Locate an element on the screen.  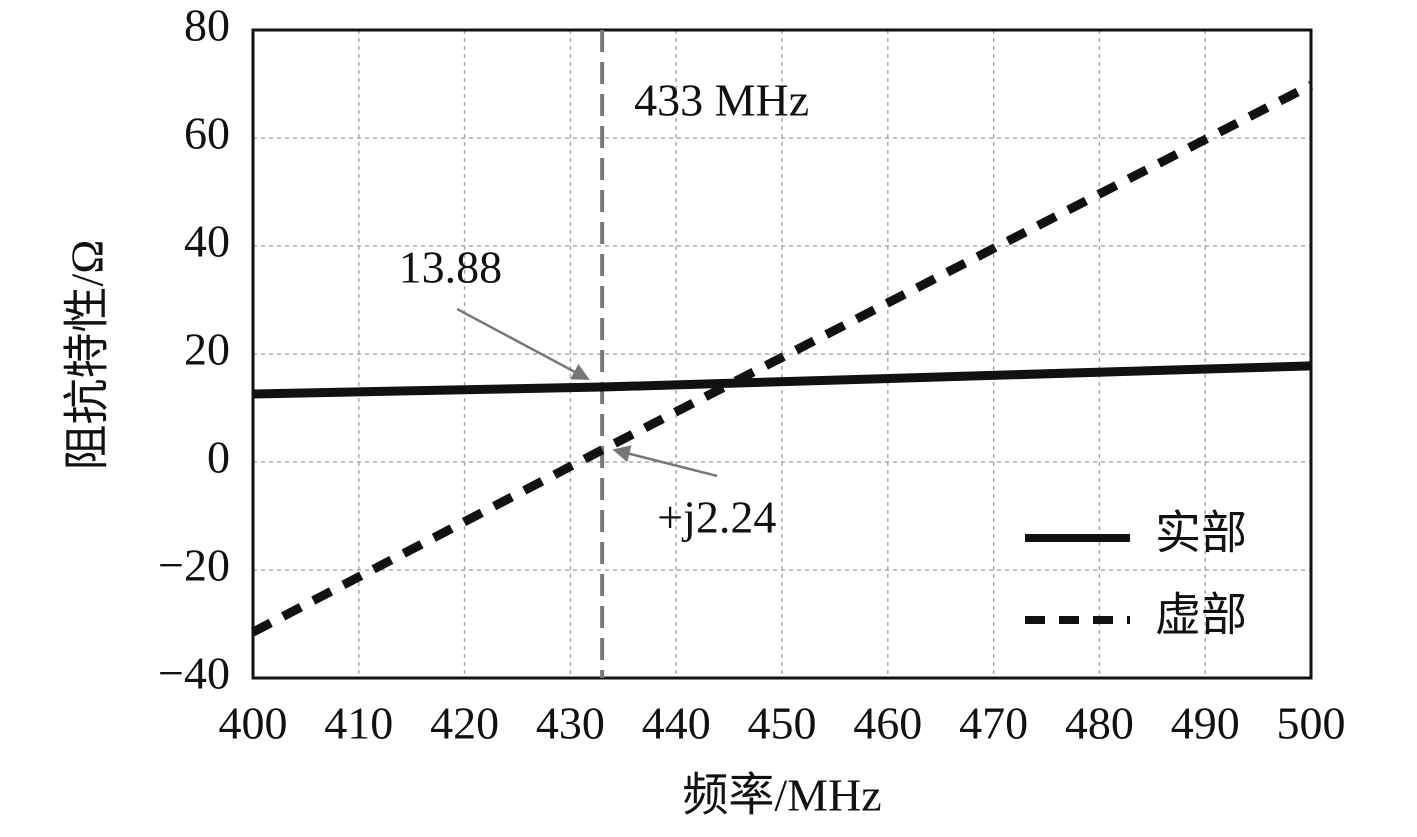
x-tick-label: 470 is located at coordinates (993, 723).